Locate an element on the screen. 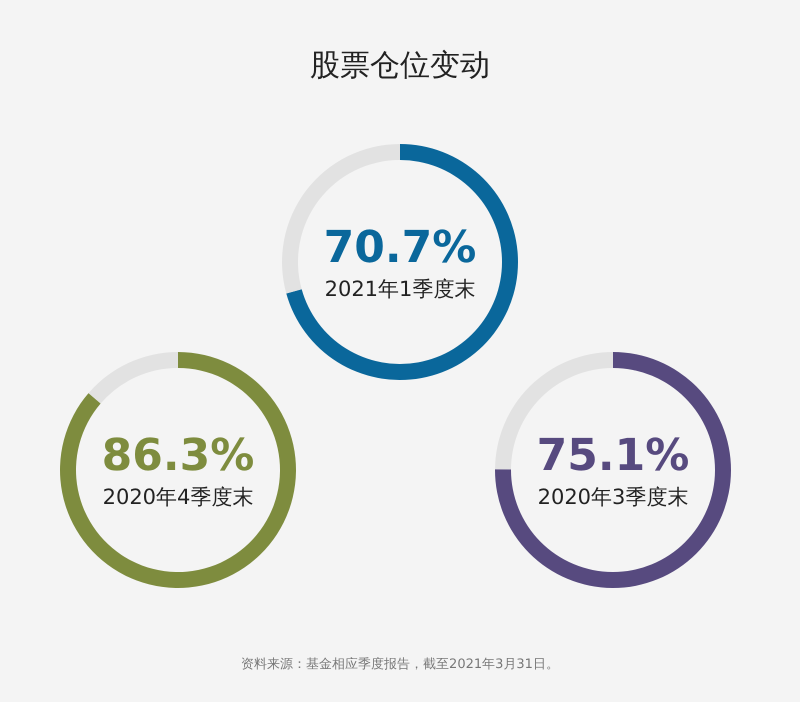 This screenshot has height=702, width=800. text: 2020年4季度末 is located at coordinates (178, 497).